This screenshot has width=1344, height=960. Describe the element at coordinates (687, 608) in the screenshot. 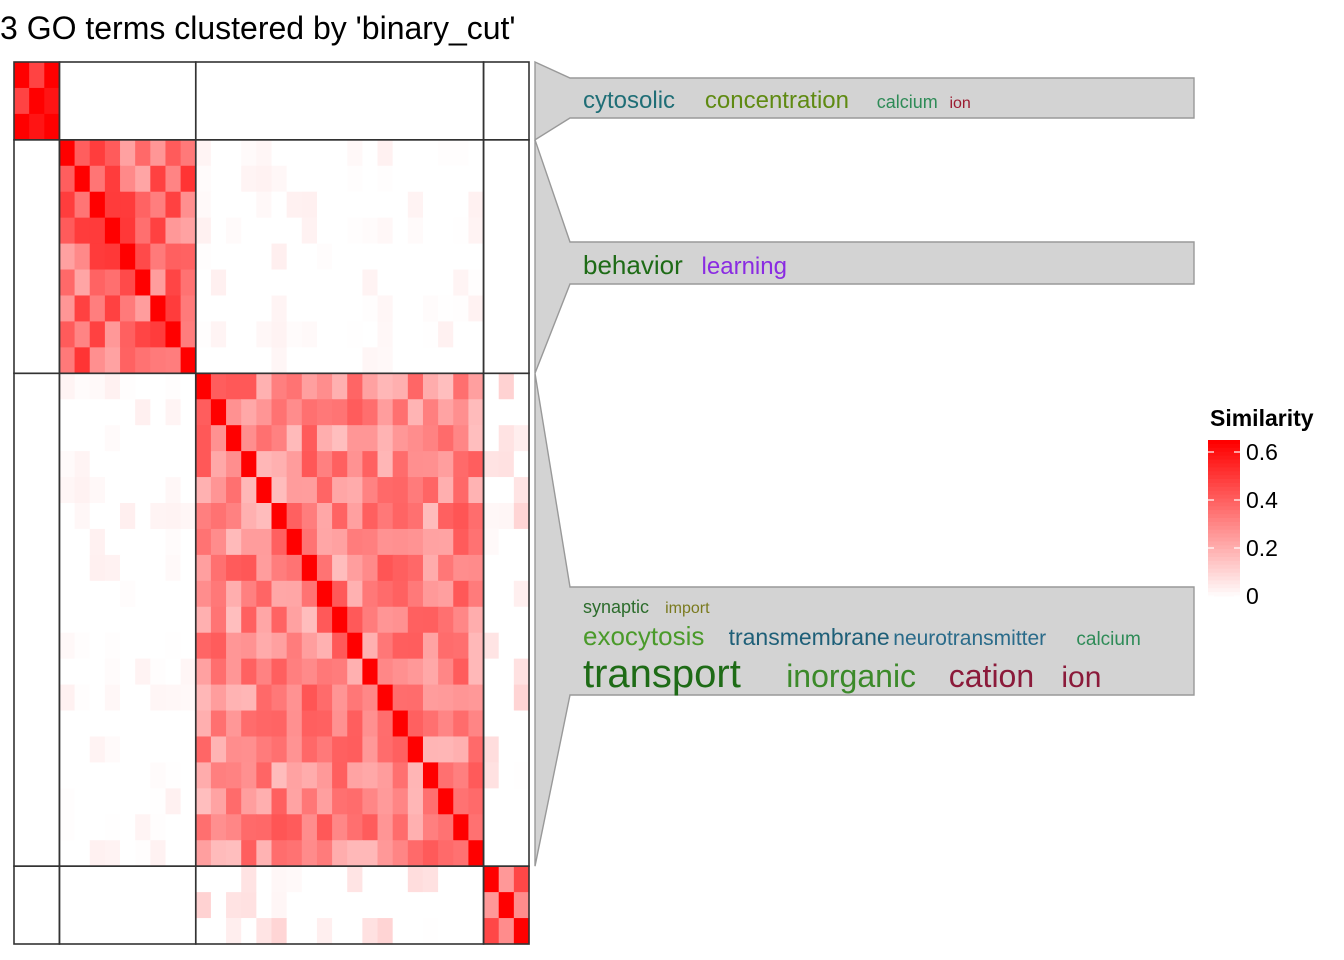

I see `word-cloud-word: import` at that location.